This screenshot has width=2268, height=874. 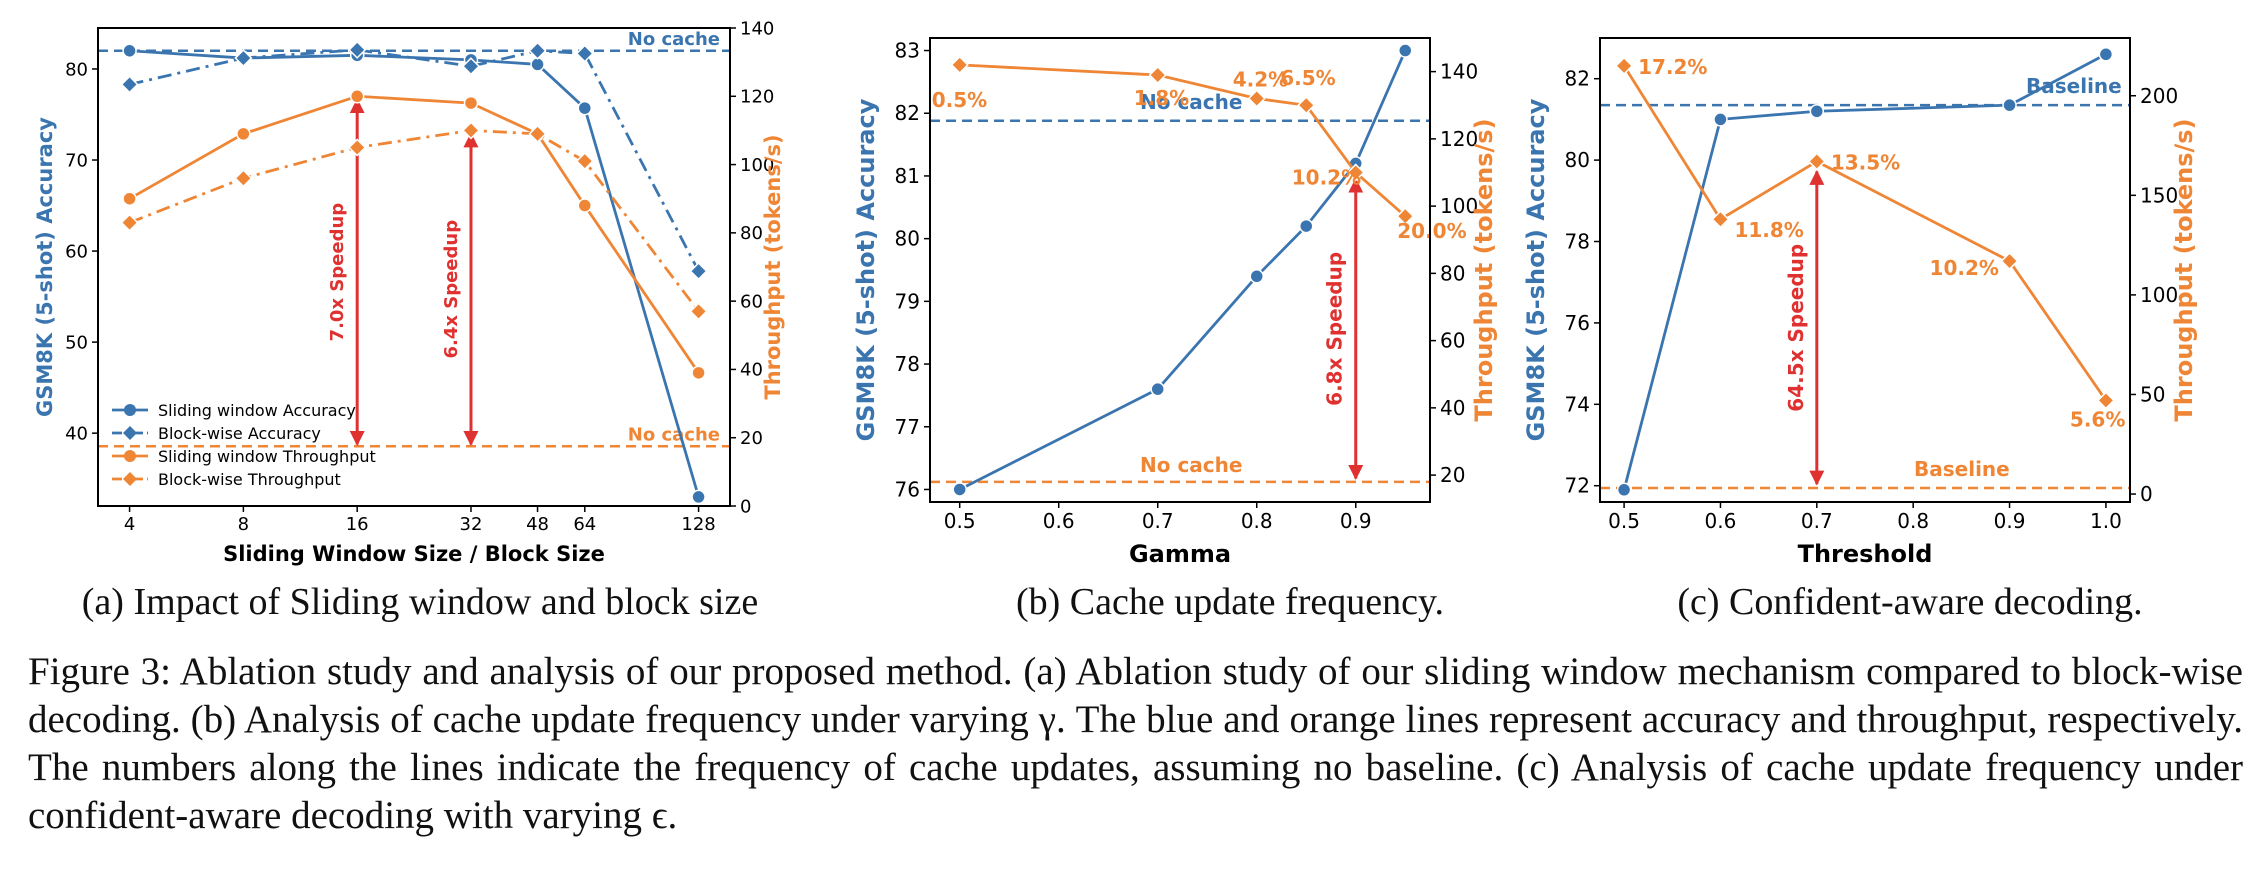 What do you see at coordinates (698, 524) in the screenshot?
I see `x-tick-label: 128` at bounding box center [698, 524].